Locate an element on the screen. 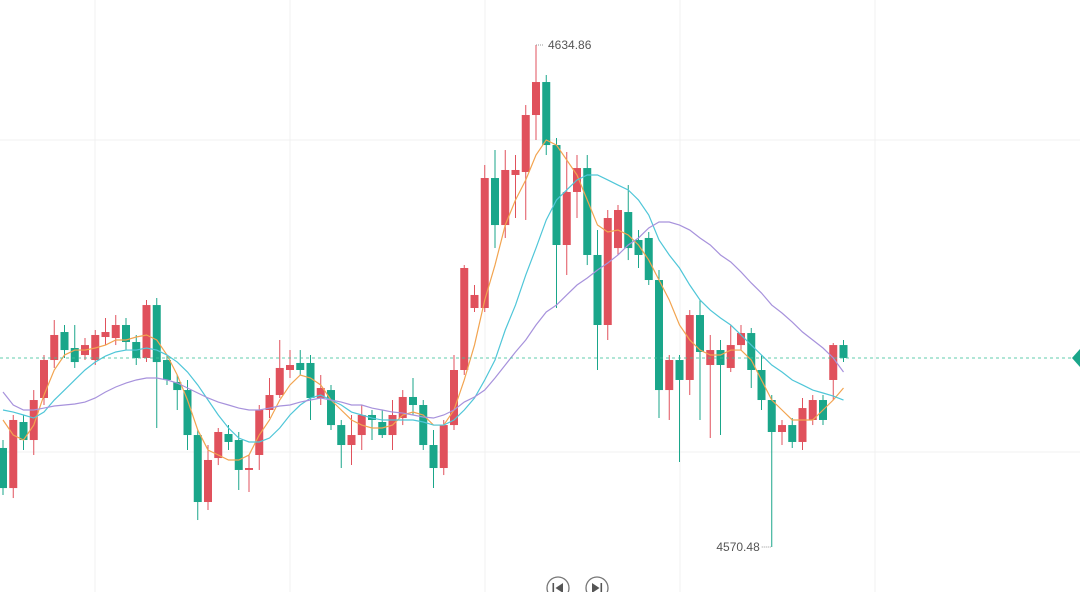 Image resolution: width=1080 pixels, height=592 pixels. nav-buttons is located at coordinates (577, 584).